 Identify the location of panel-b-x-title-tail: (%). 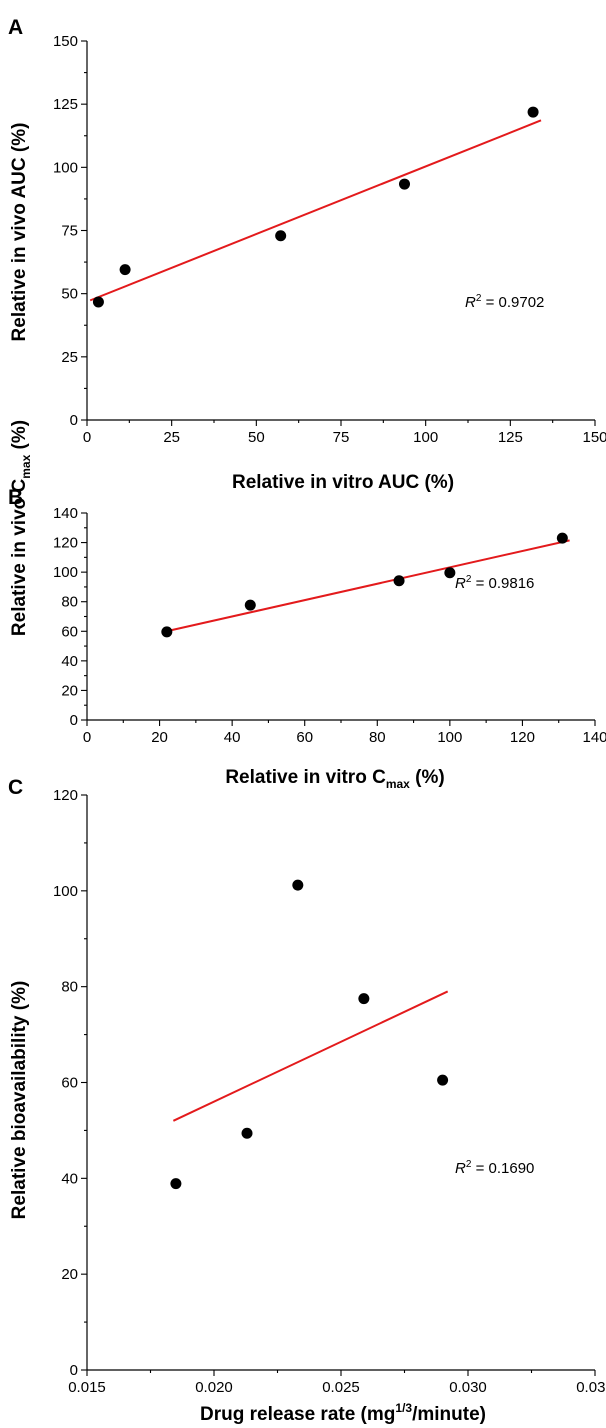
(427, 777).